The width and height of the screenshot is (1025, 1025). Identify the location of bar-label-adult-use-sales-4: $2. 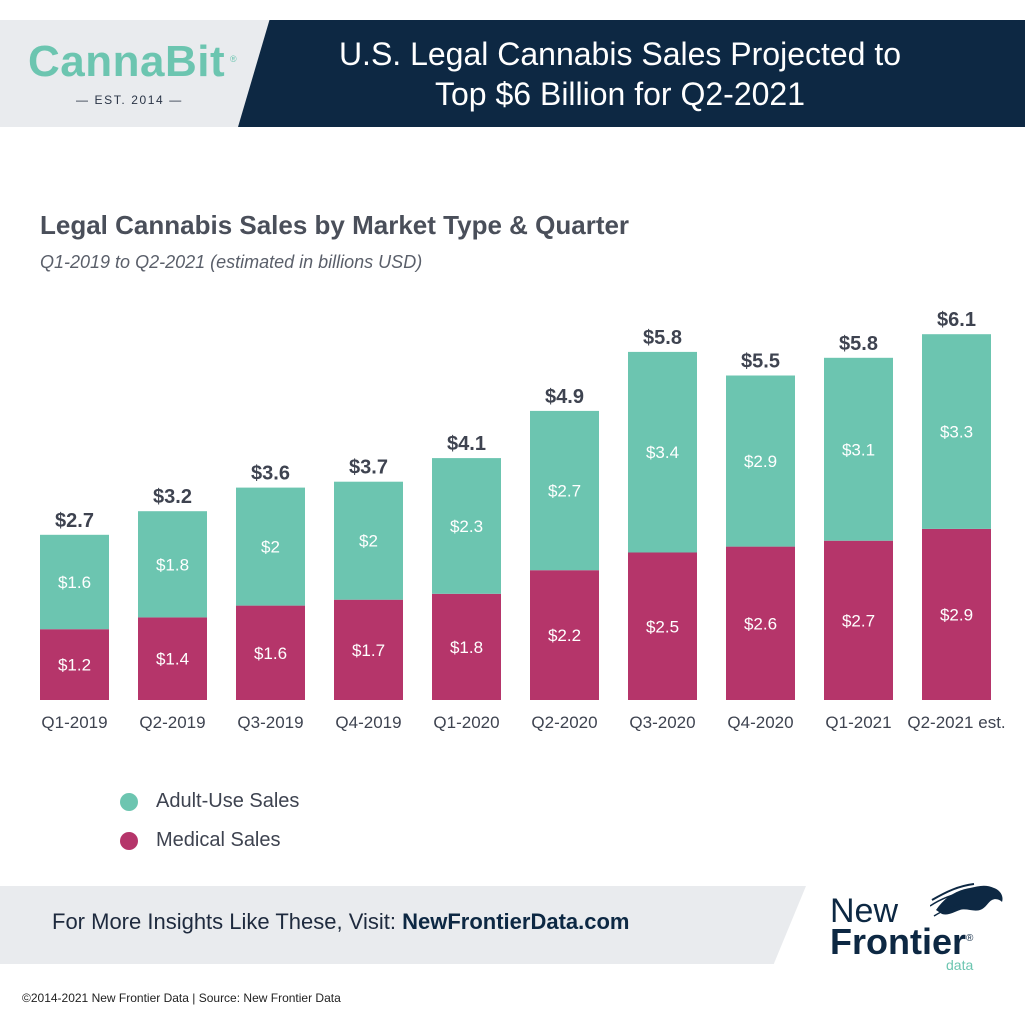
(368, 541).